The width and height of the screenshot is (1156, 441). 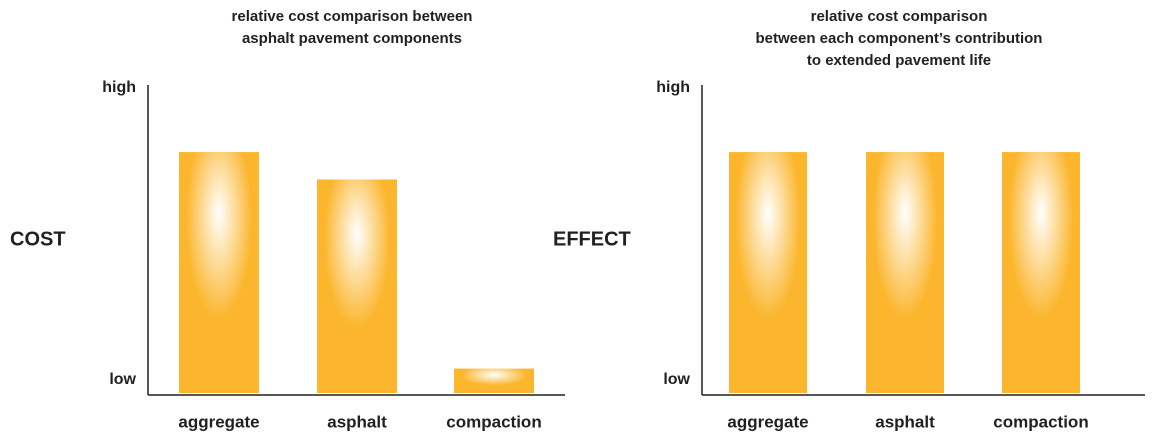 What do you see at coordinates (352, 16) in the screenshot?
I see `chart-title: relative cost comparison between` at bounding box center [352, 16].